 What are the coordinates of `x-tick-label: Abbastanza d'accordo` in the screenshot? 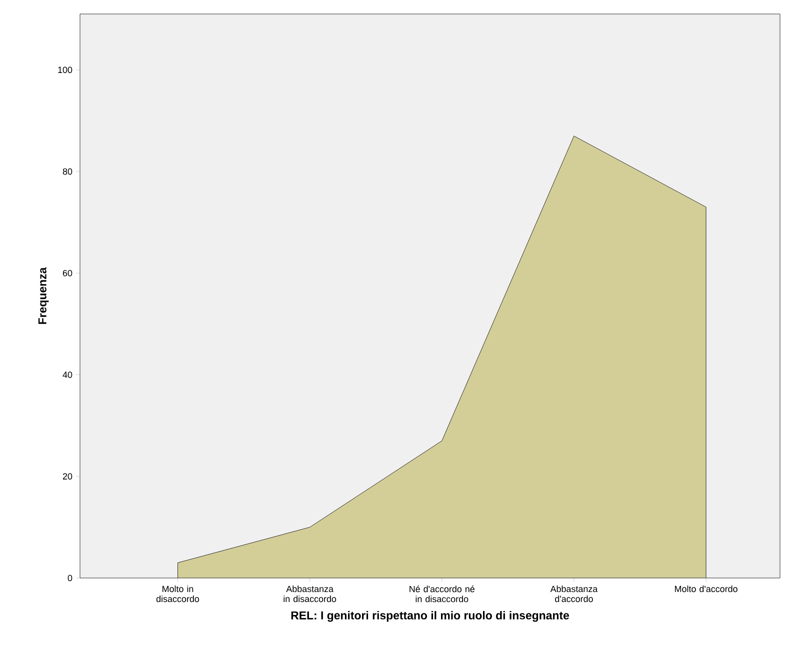 It's located at (574, 594).